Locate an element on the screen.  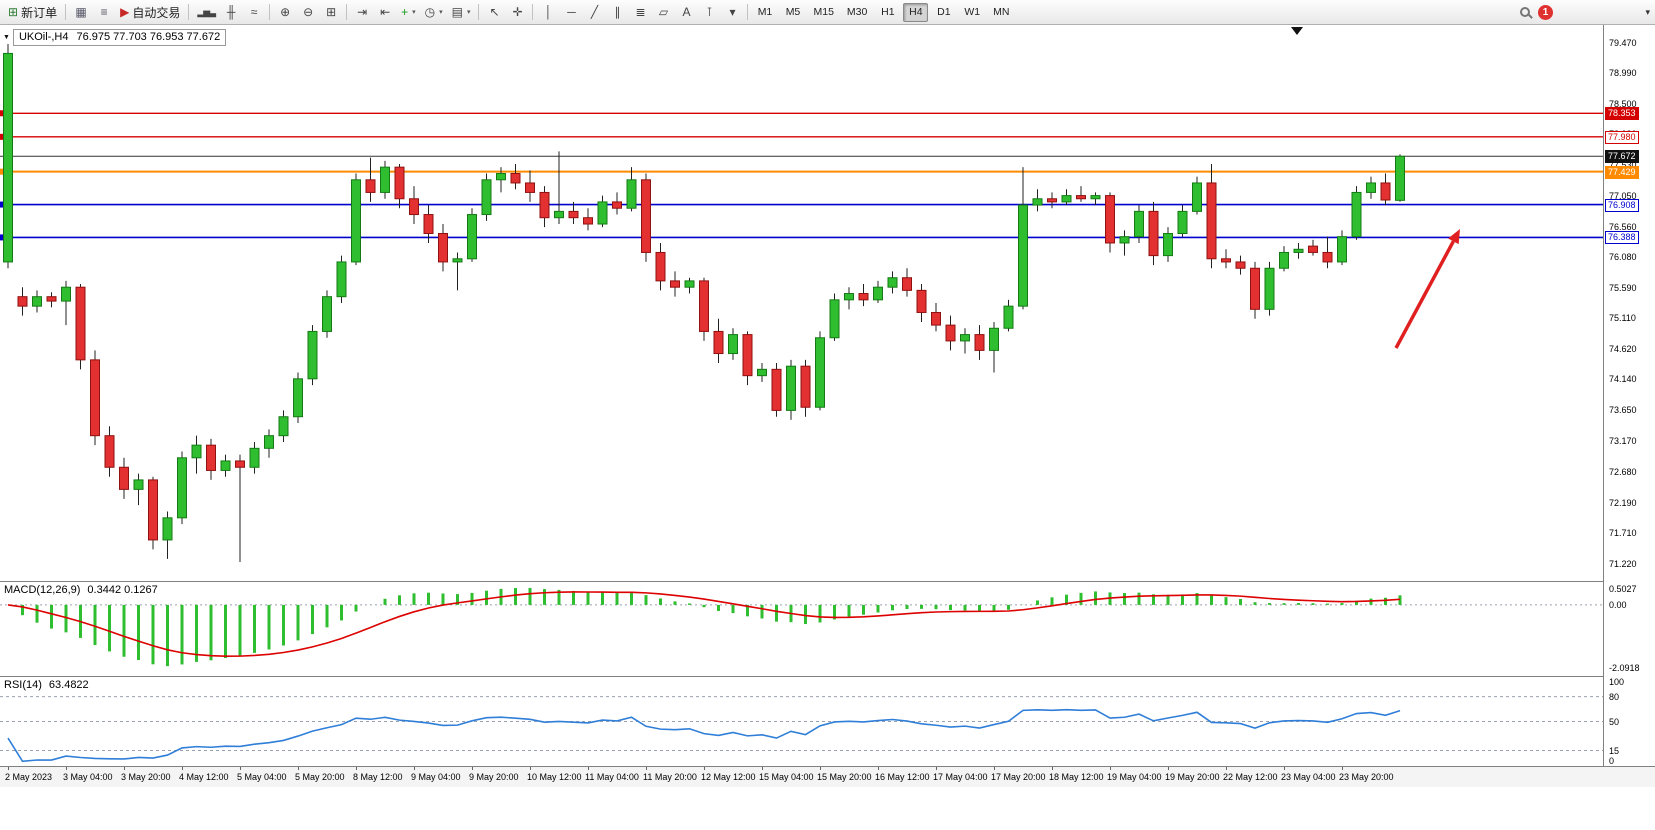
crosshair-tool-button: ✛ is located at coordinates (517, 12).